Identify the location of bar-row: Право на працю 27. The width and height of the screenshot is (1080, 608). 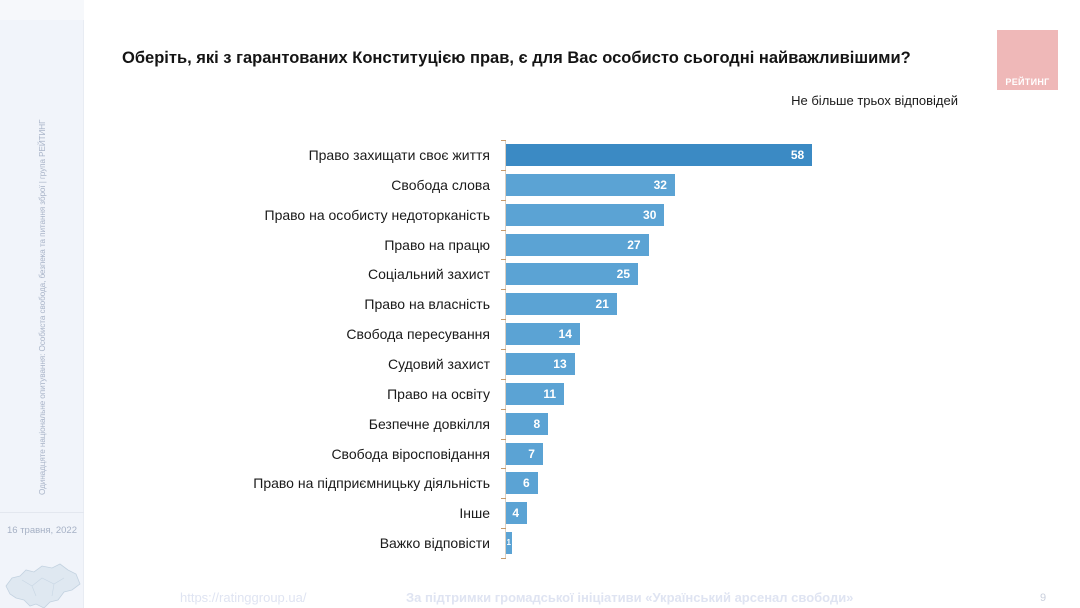
(540, 244).